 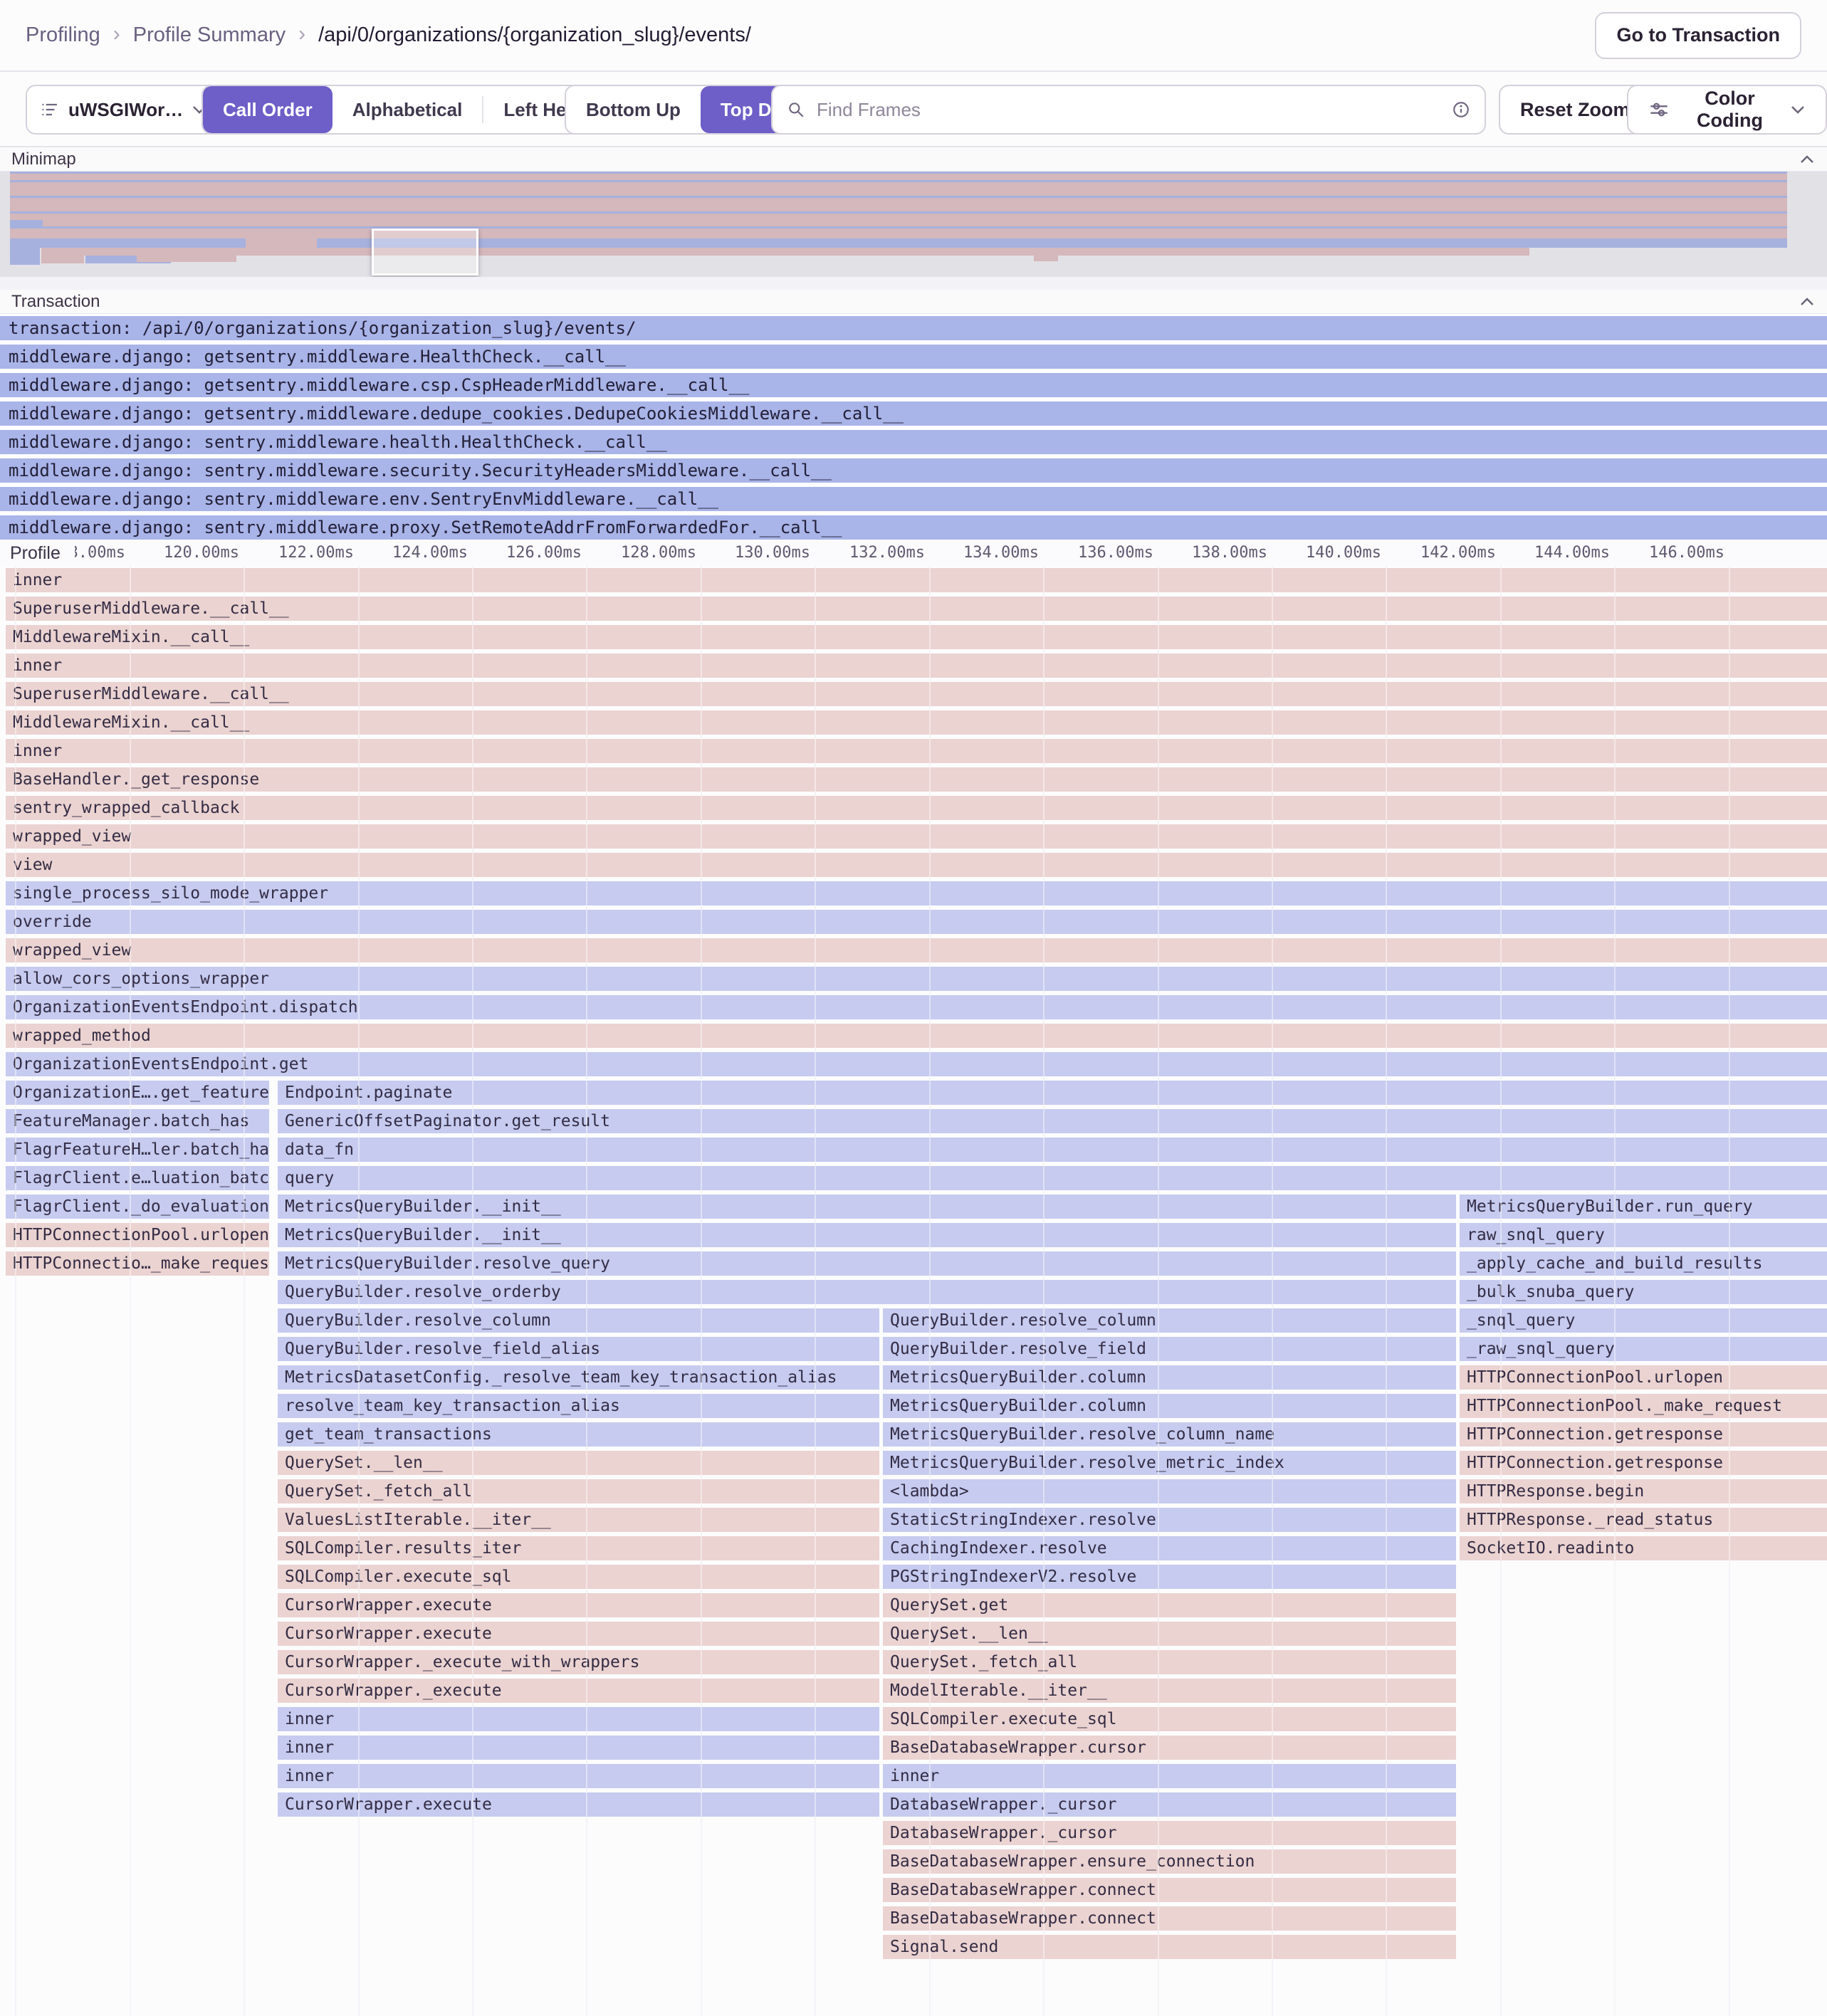 I want to click on breadcrumb-profile-summary: Profile Summary, so click(x=209, y=34).